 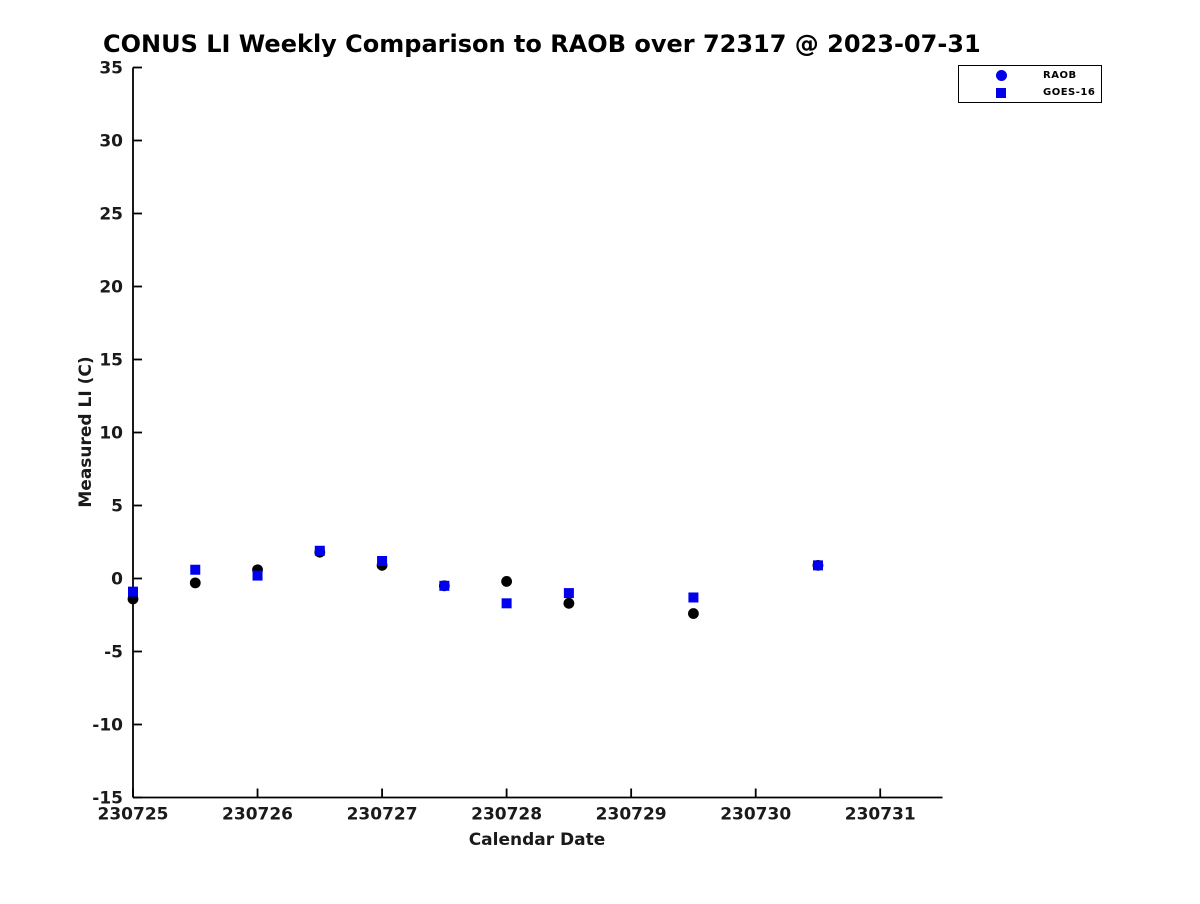 What do you see at coordinates (880, 815) in the screenshot?
I see `x-tick-label: 230731` at bounding box center [880, 815].